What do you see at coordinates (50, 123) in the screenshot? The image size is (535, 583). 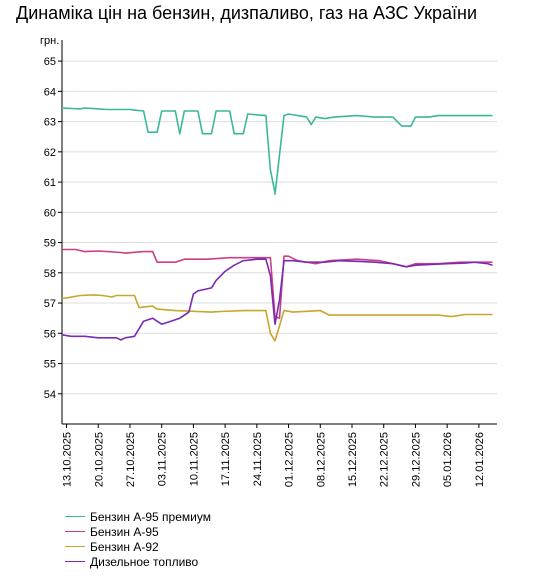 I see `y-tick-label: 63` at bounding box center [50, 123].